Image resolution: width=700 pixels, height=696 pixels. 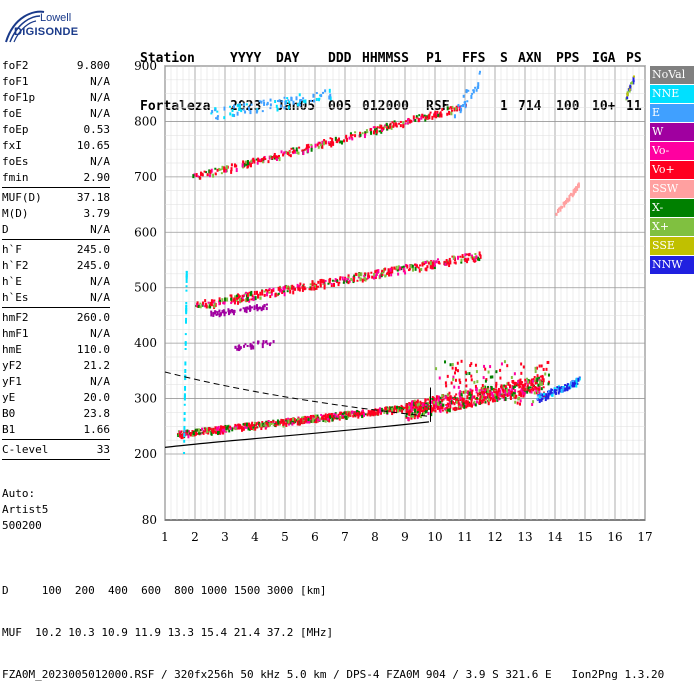 What do you see at coordinates (195, 537) in the screenshot?
I see `x-tick-label: 2` at bounding box center [195, 537].